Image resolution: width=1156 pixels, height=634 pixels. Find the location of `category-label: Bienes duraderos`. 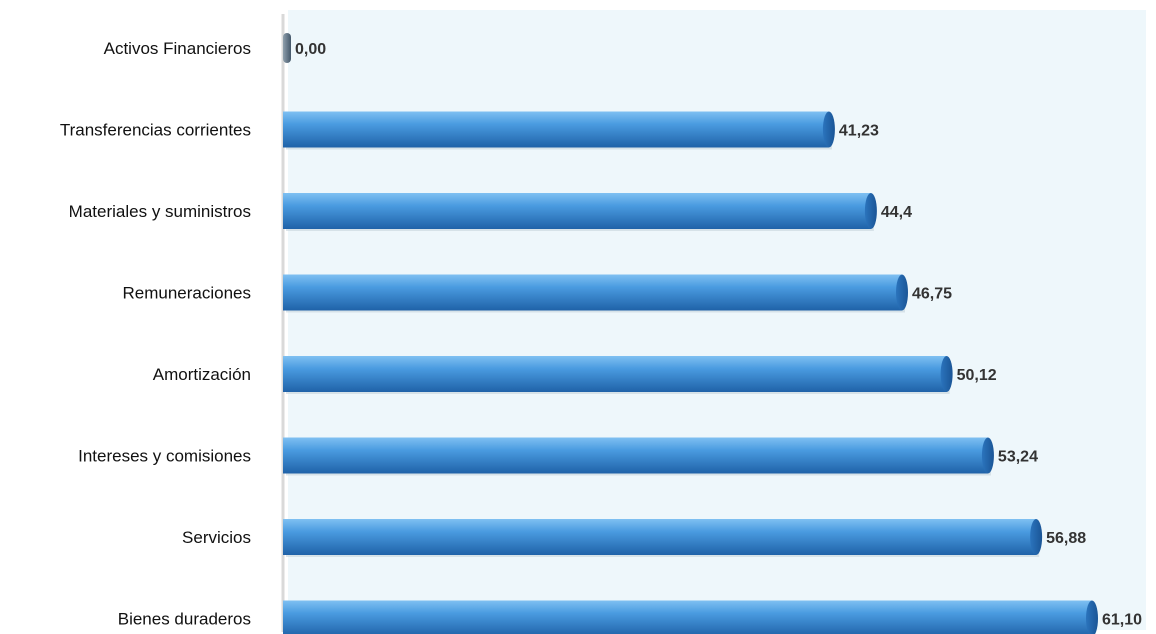

category-label: Bienes duraderos is located at coordinates (184, 619).